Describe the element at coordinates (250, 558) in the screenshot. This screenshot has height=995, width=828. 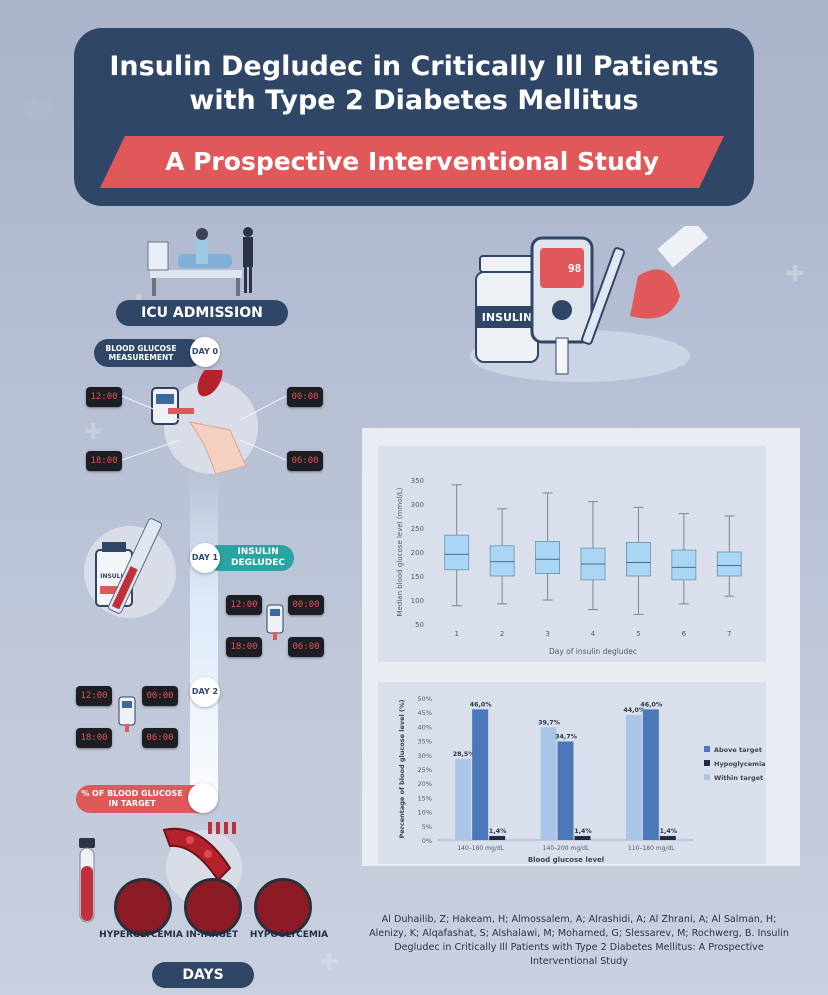
I see `insulin-degludec-label: INSULIN DEGLUDEC` at that location.